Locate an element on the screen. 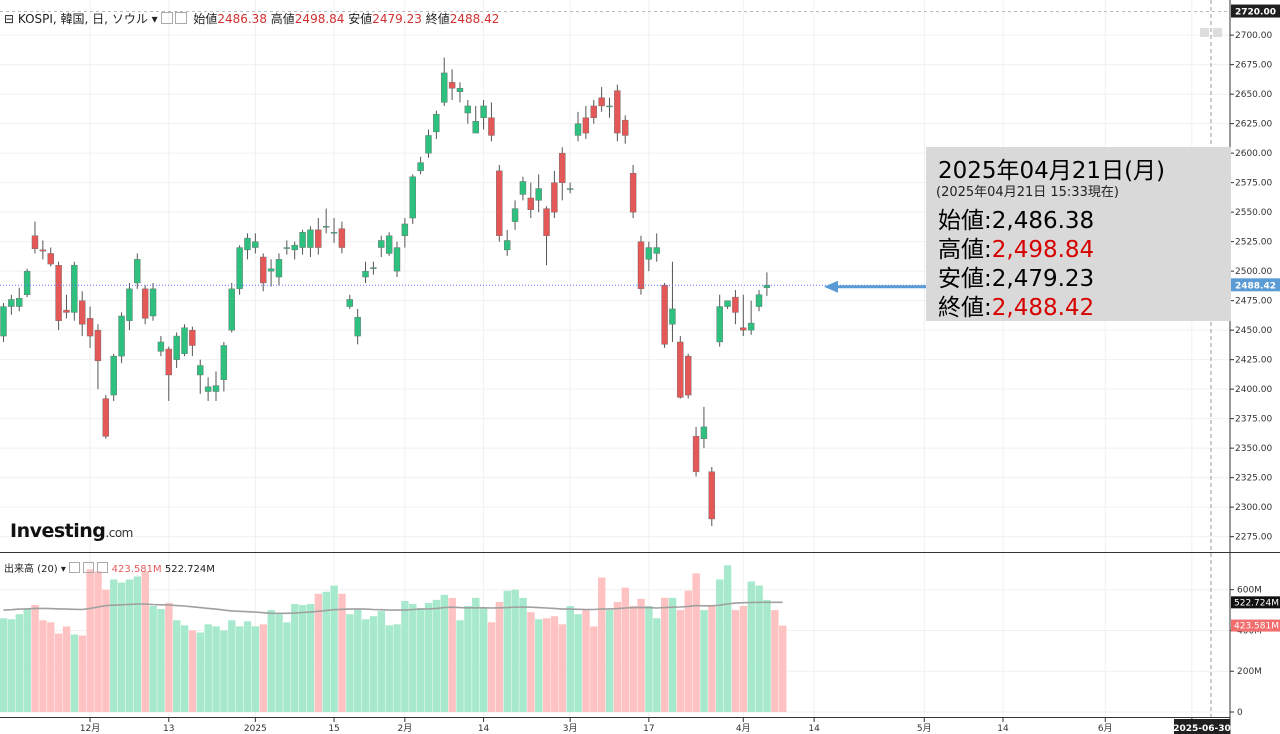  scale-toggle-icon is located at coordinates (1204, 32).